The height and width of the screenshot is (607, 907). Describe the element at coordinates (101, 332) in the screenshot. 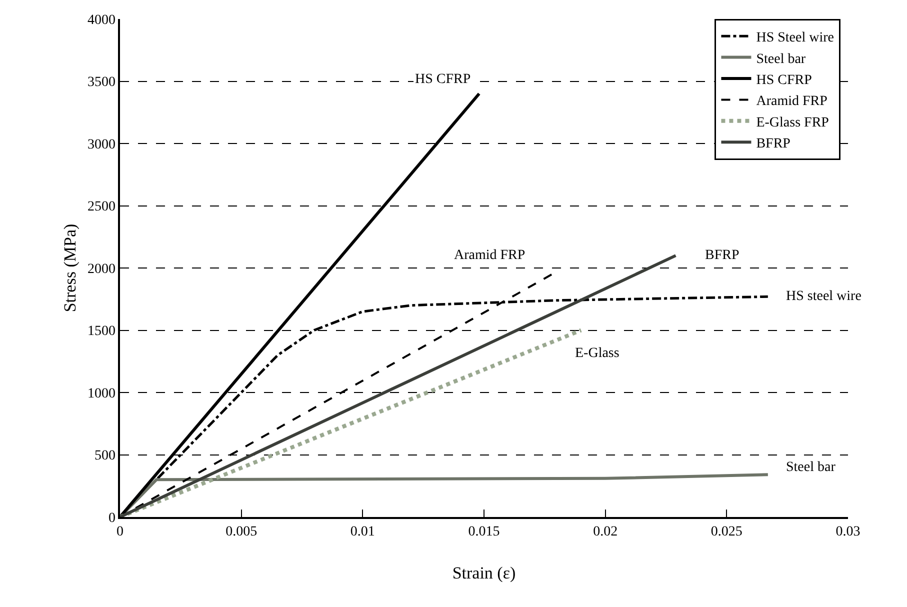

I see `y-tick-label: 1500` at that location.